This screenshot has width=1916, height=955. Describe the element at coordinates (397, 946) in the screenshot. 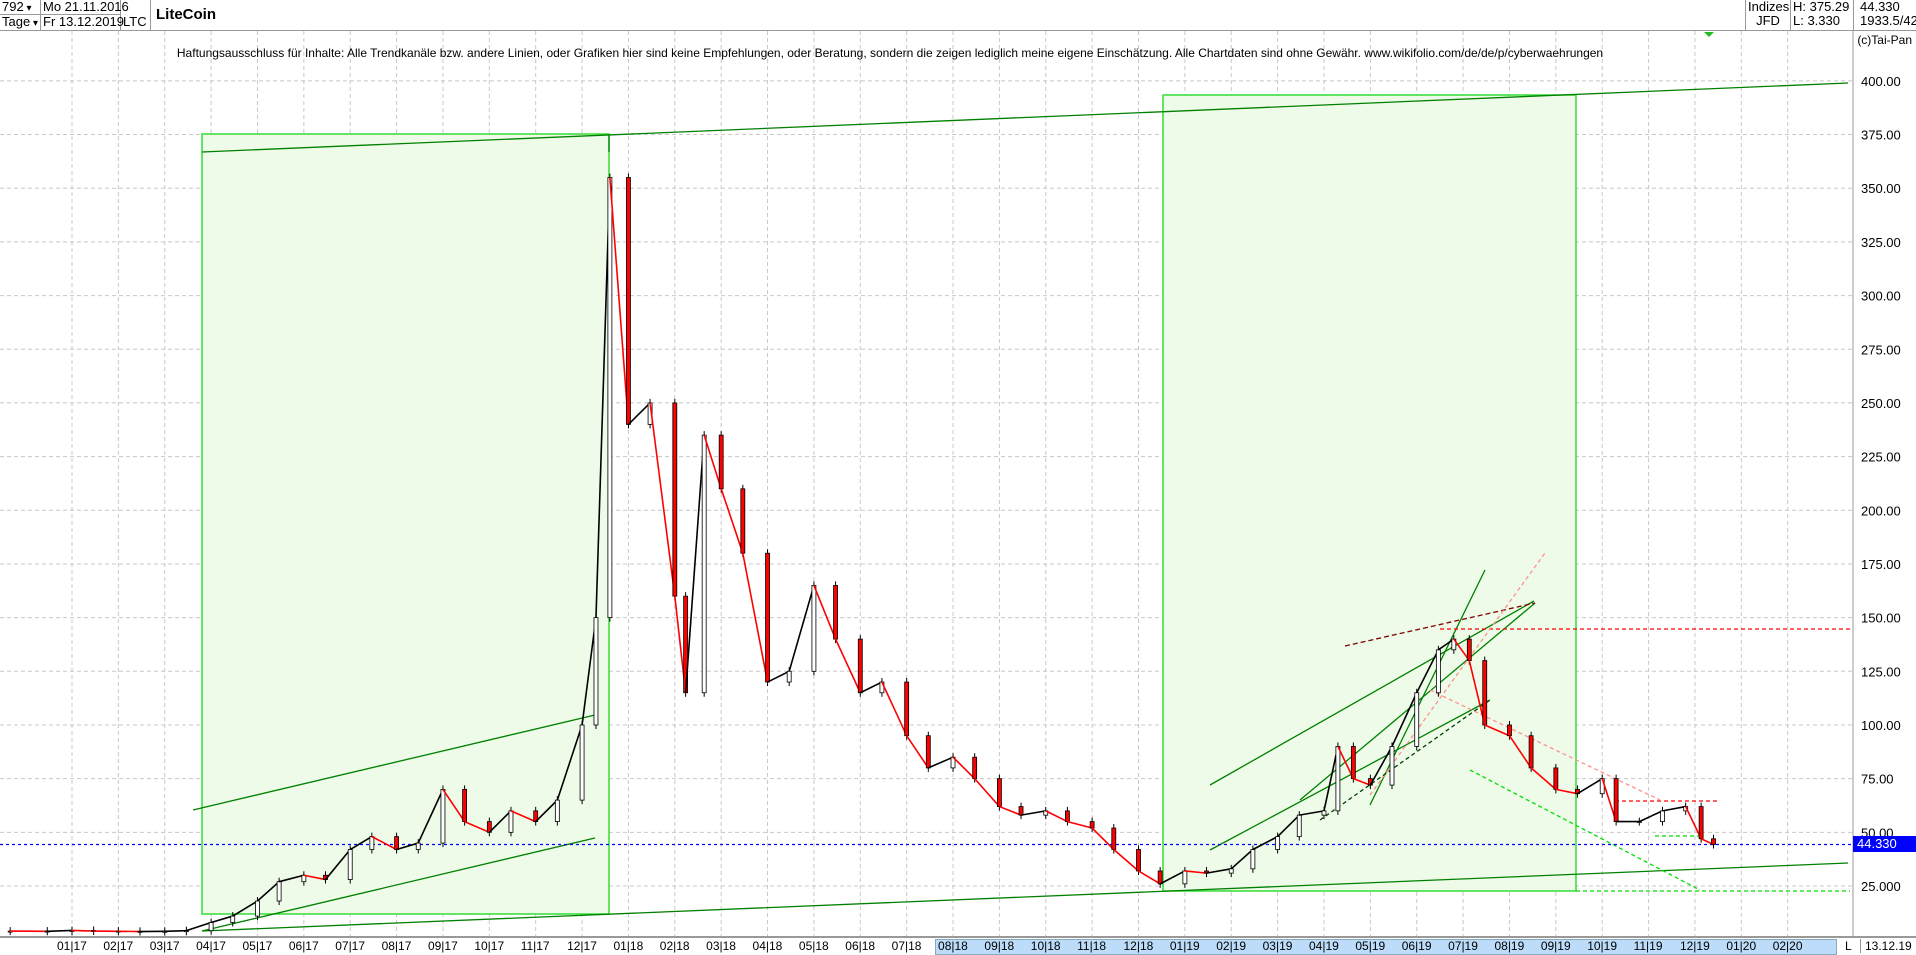

I see `x-tick-label: 08|17` at that location.